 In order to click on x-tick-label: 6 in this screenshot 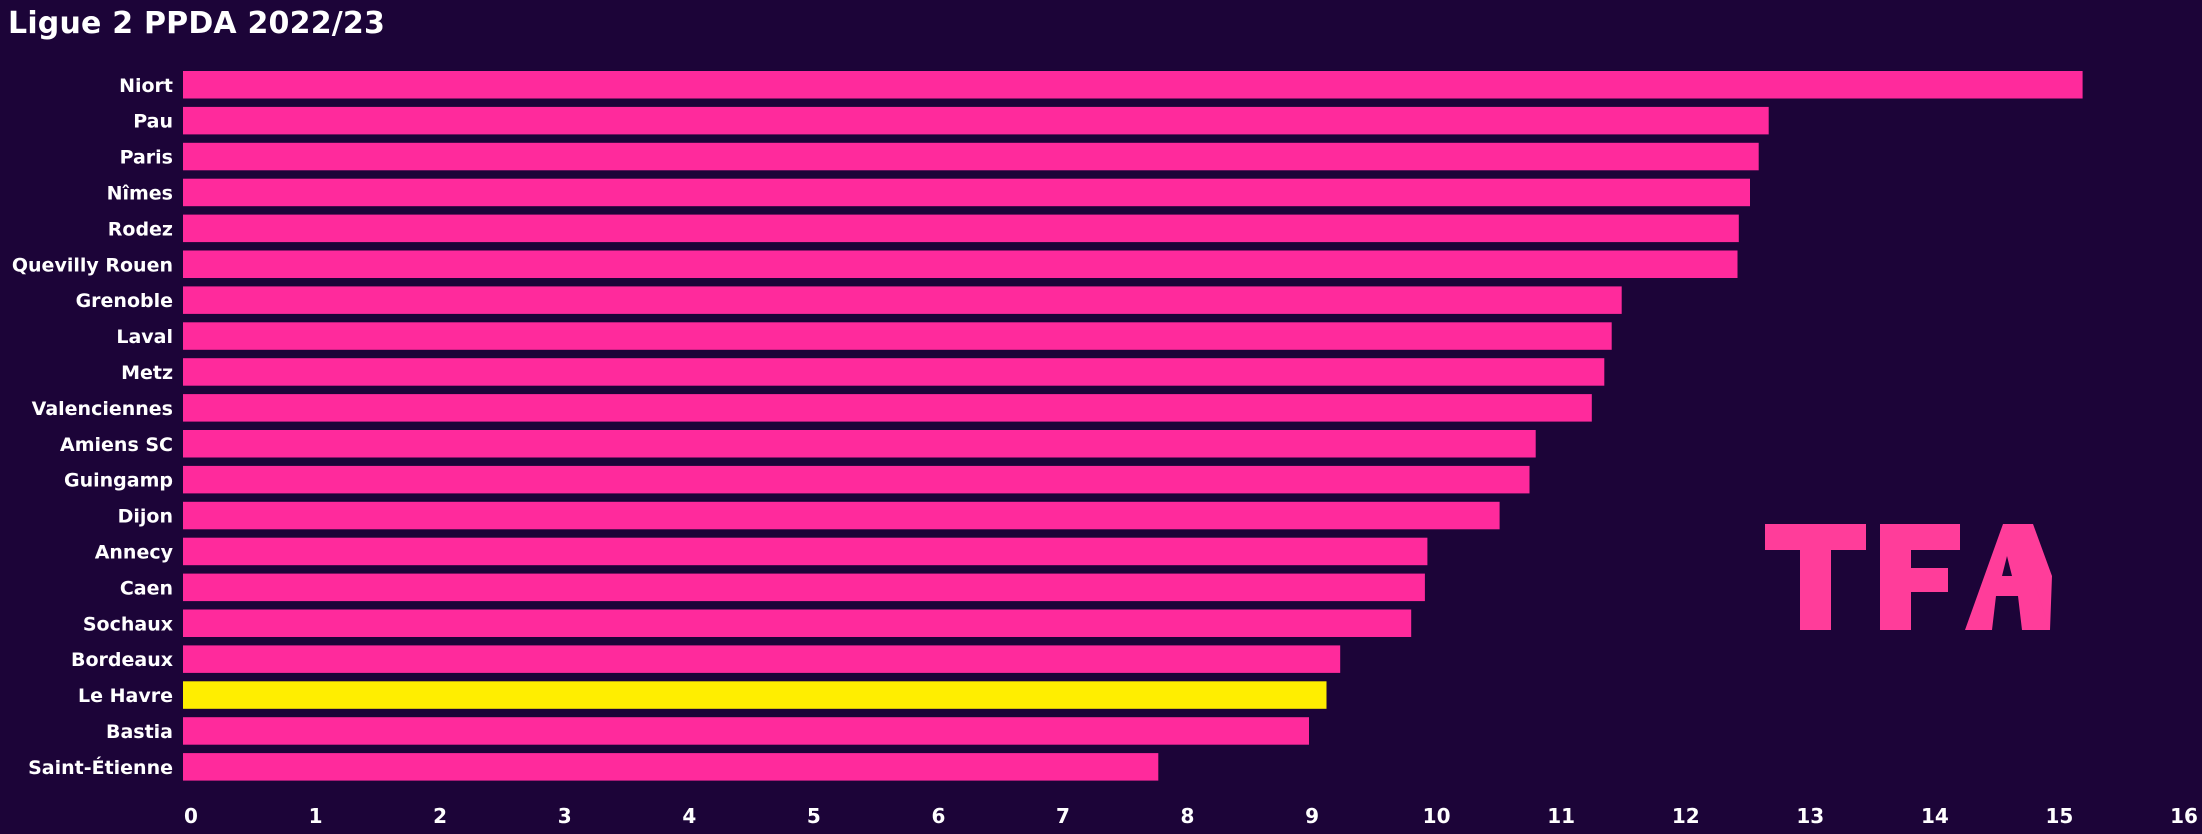, I will do `click(938, 816)`.